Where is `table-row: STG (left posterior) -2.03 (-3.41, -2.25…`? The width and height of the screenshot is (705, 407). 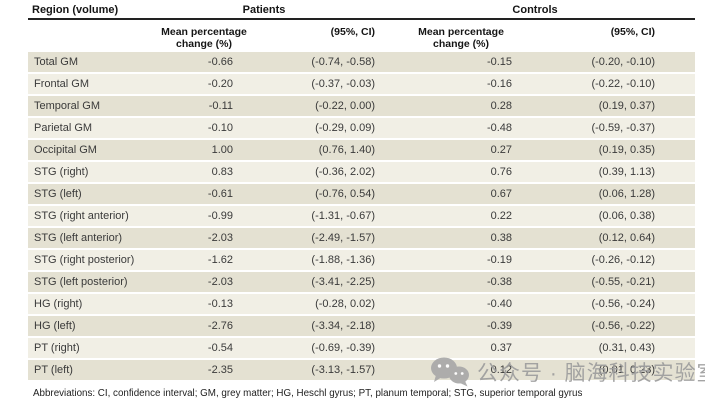 table-row: STG (left posterior) -2.03 (-3.41, -2.25… is located at coordinates (362, 282).